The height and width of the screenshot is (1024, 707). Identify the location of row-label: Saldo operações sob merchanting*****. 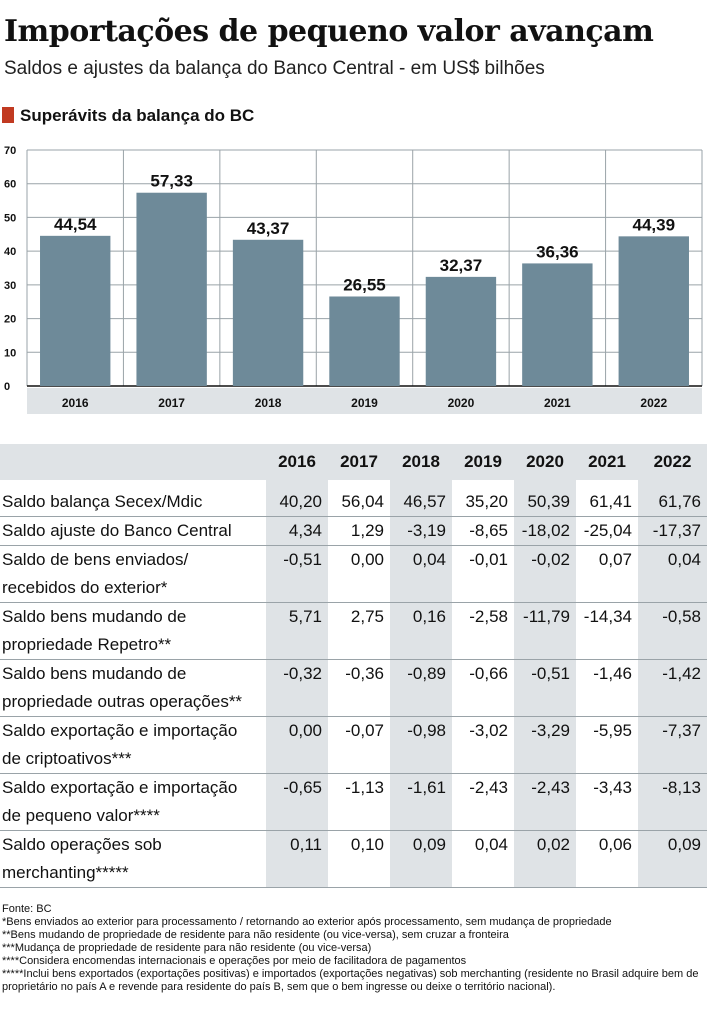
(133, 859).